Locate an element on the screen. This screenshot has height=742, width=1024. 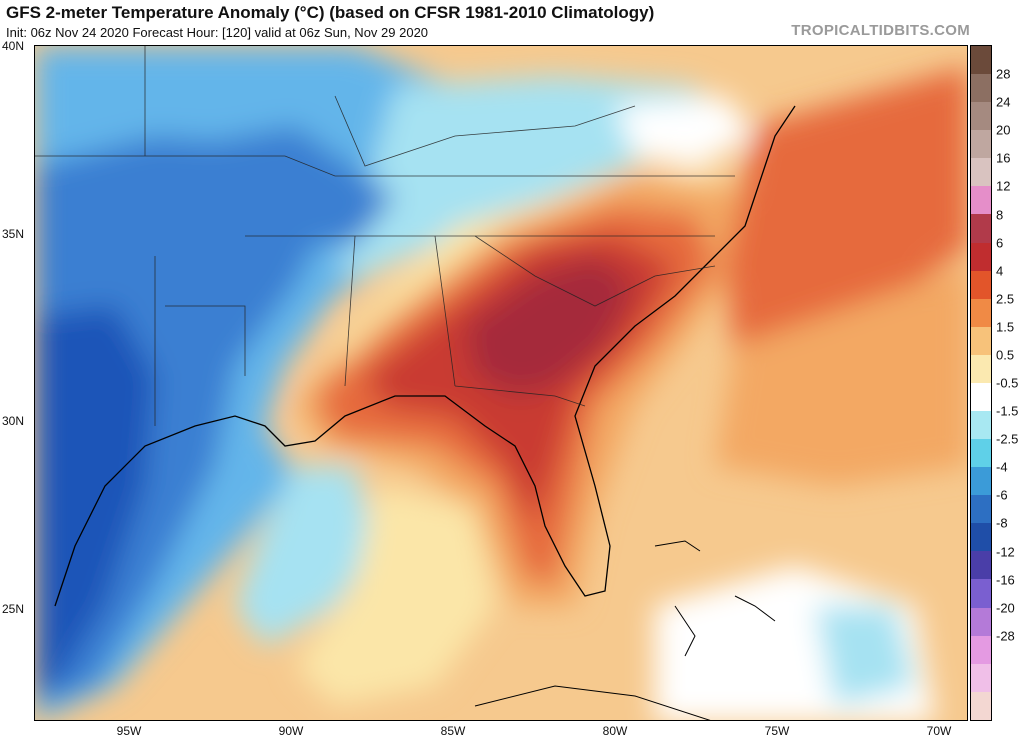
lon-label-95w: 95W is located at coordinates (129, 731).